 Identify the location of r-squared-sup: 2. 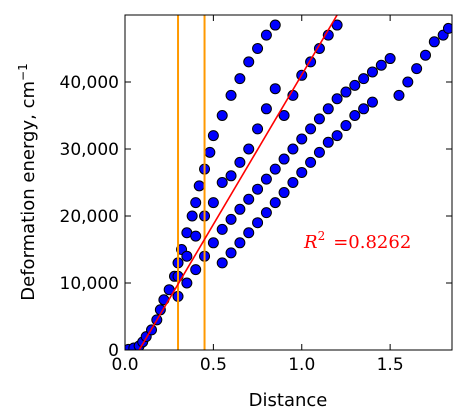
(322, 236).